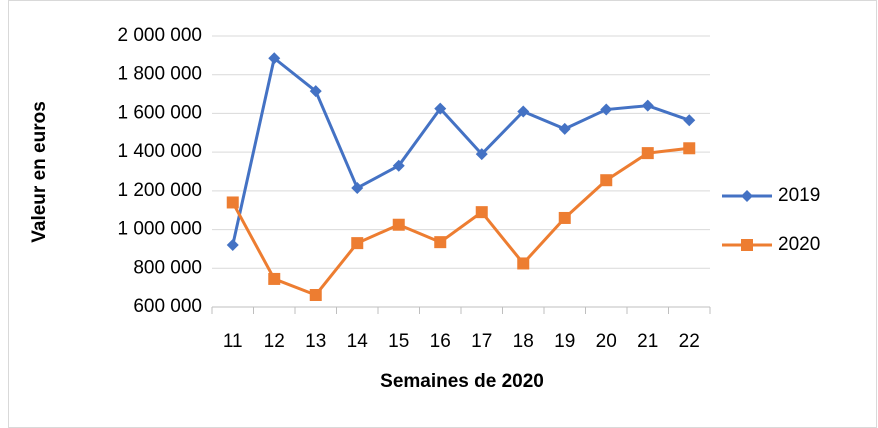 This screenshot has height=428, width=878. Describe the element at coordinates (523, 341) in the screenshot. I see `x-tick-label: 18` at that location.